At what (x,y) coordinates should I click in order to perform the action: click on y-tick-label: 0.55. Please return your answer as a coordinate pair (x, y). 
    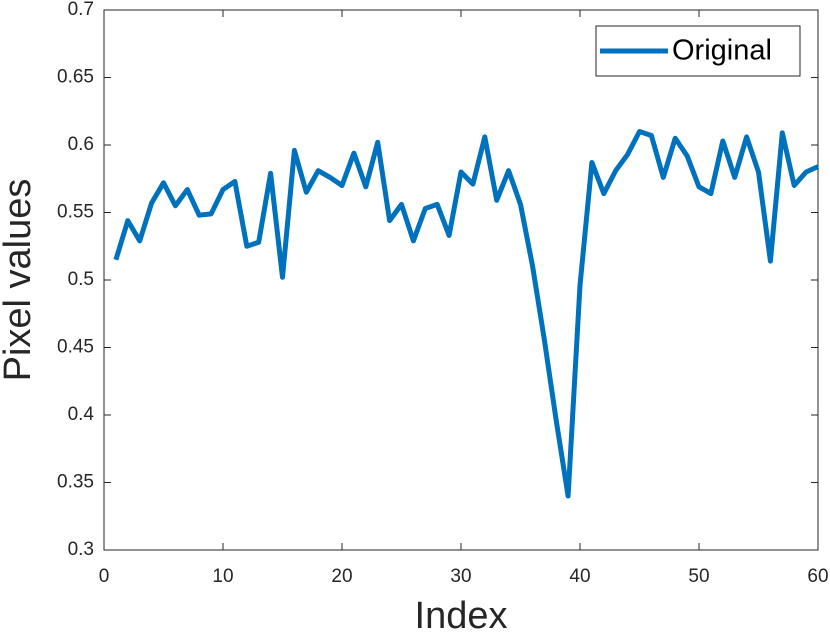
    Looking at the image, I should click on (75, 212).